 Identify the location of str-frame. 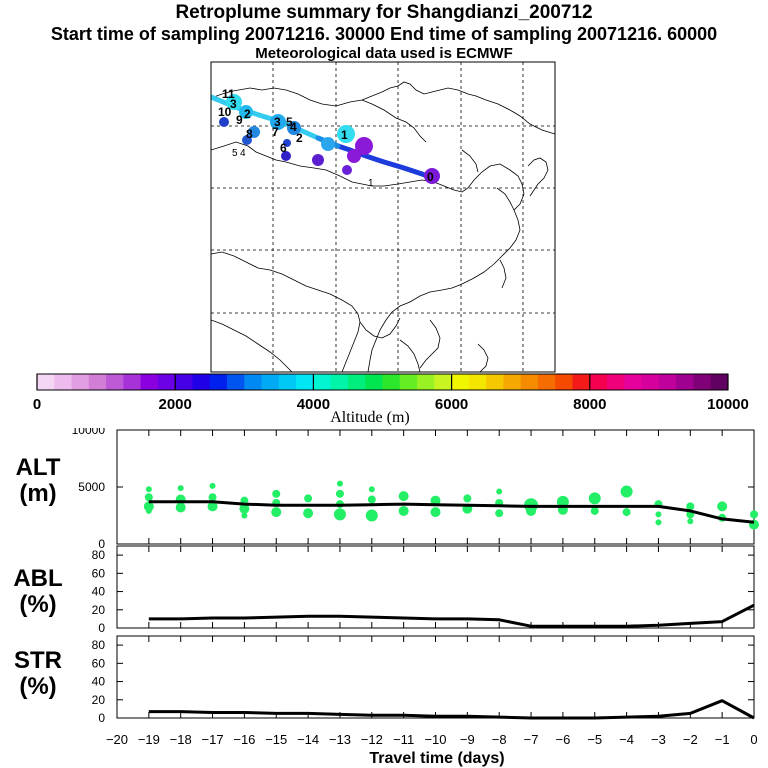
(435, 677).